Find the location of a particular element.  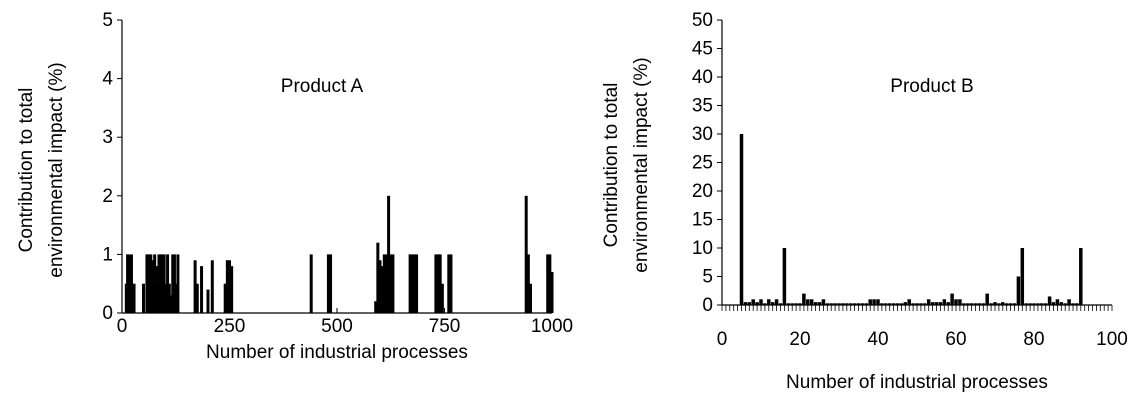

y-tick-label: 5 is located at coordinates (107, 20).